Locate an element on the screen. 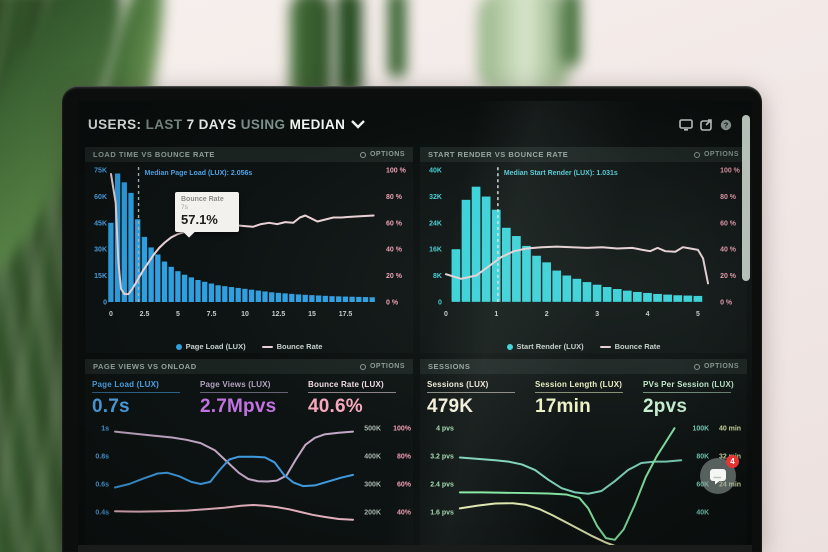  metric-sessions: Sessions (LUX) 479K is located at coordinates (477, 399).